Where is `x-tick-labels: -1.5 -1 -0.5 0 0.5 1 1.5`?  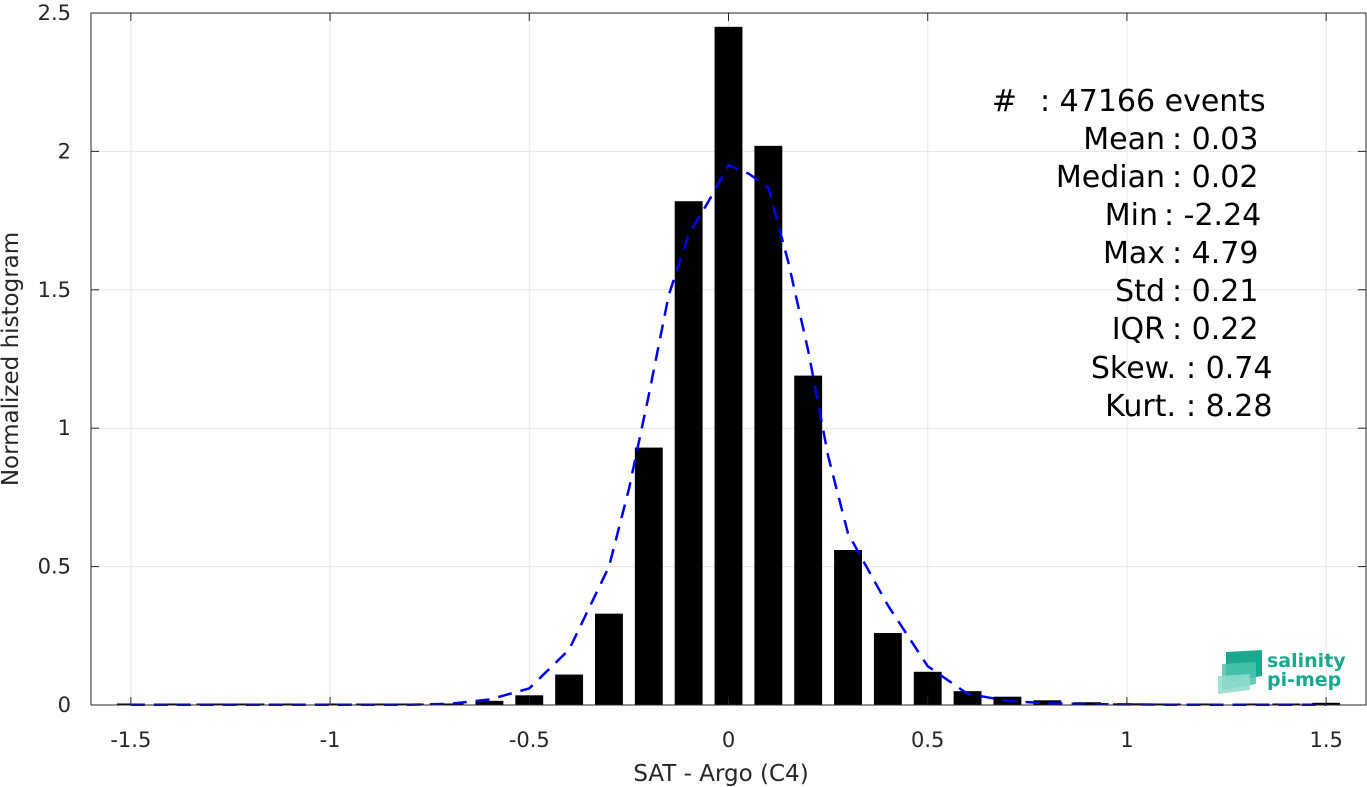 x-tick-labels: -1.5 -1 -0.5 0 0.5 1 1.5 is located at coordinates (726, 740).